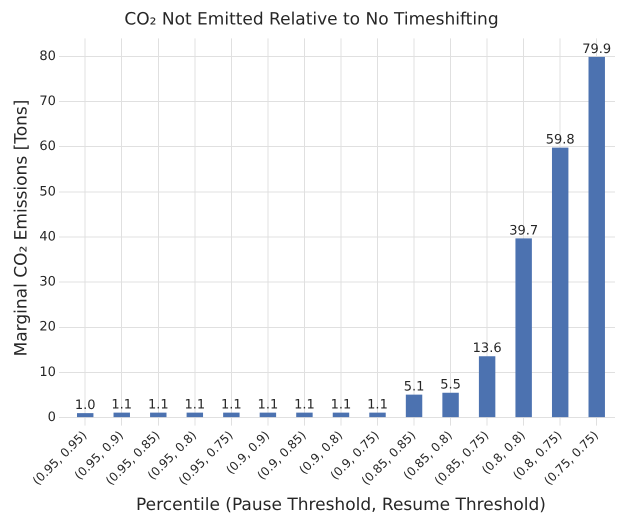  What do you see at coordinates (47, 236) in the screenshot?
I see `y-tick-label: 40` at bounding box center [47, 236].